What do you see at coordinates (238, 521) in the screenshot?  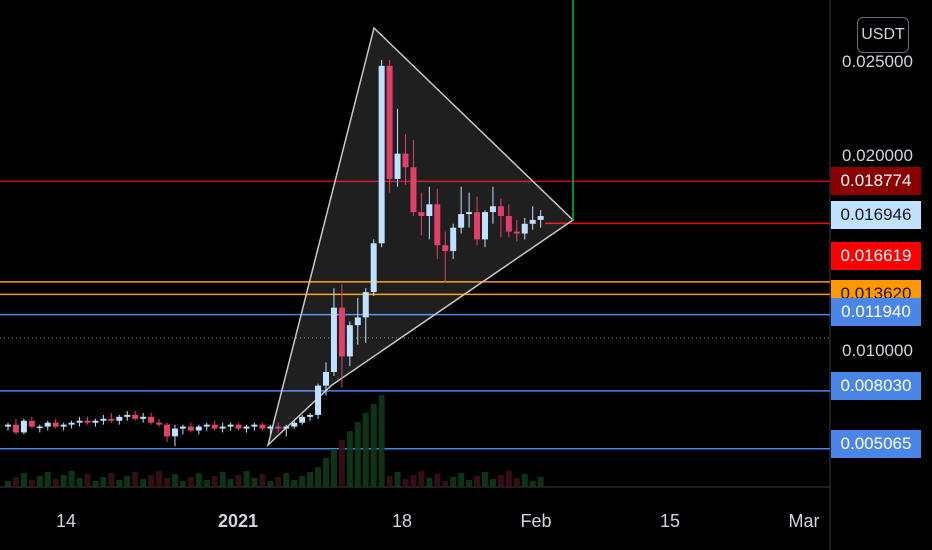 I see `time-tick-2021: 2021` at bounding box center [238, 521].